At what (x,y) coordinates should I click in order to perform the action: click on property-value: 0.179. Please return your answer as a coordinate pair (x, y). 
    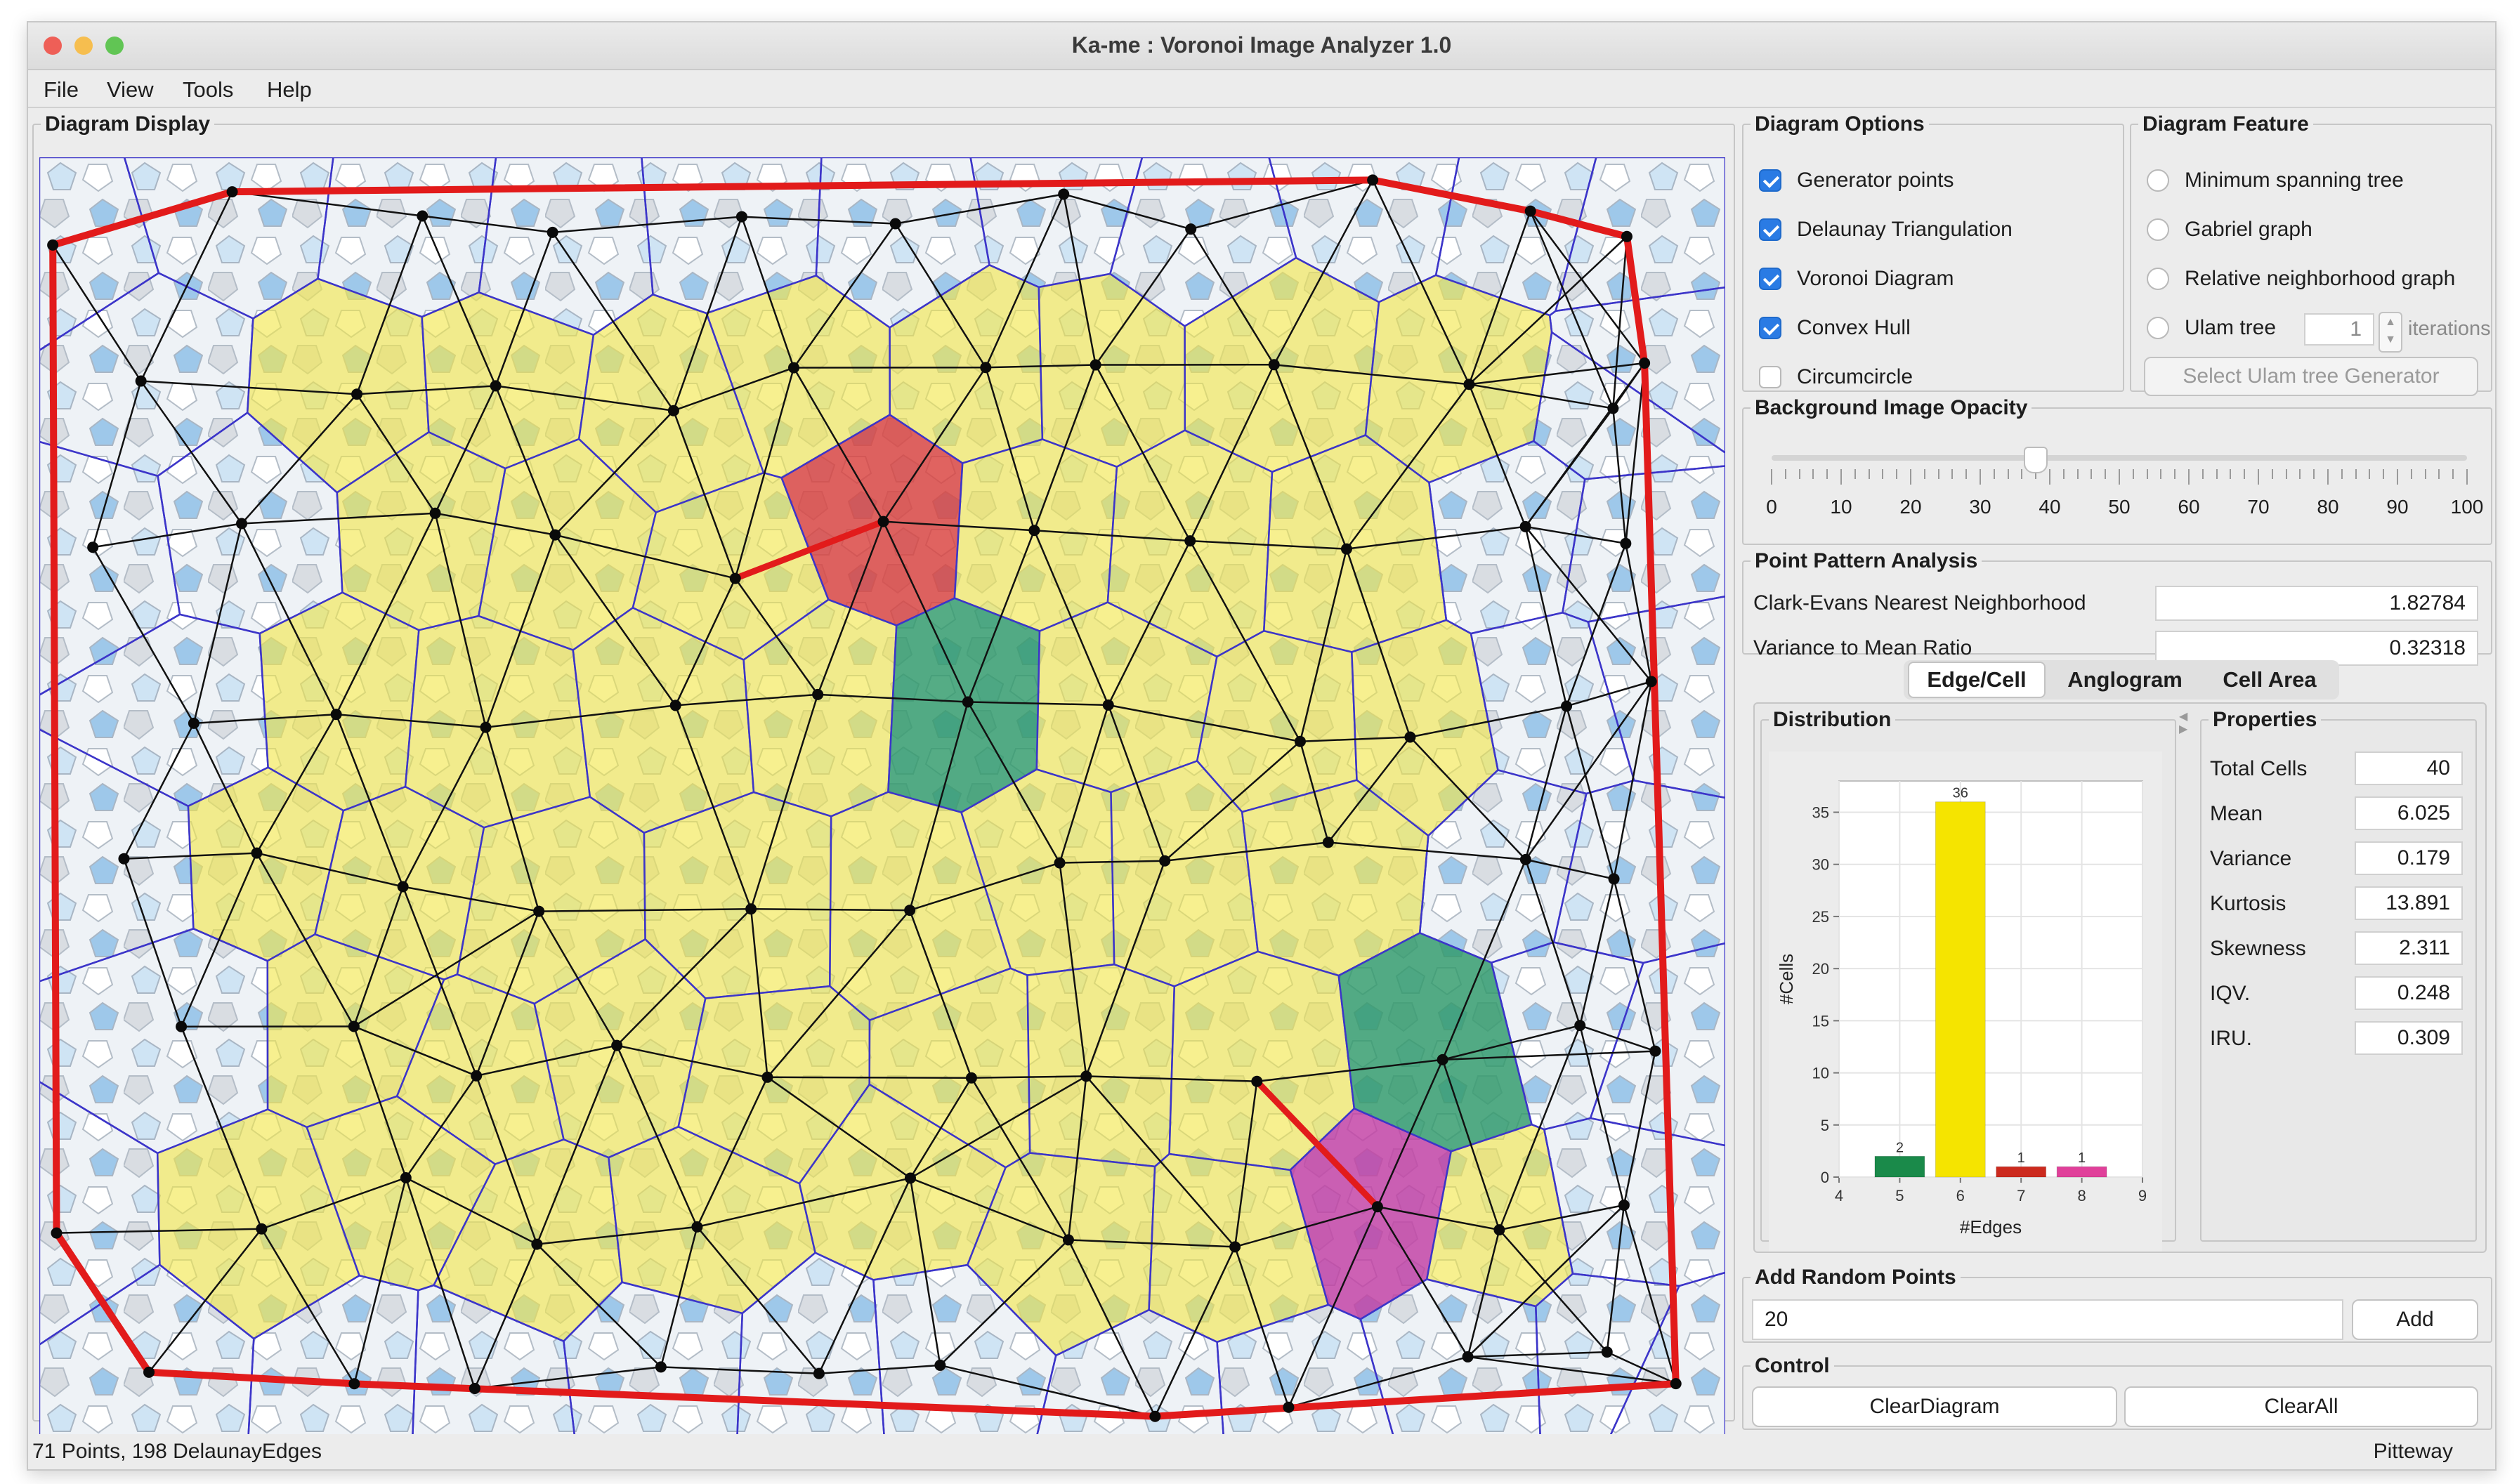
    Looking at the image, I should click on (2409, 858).